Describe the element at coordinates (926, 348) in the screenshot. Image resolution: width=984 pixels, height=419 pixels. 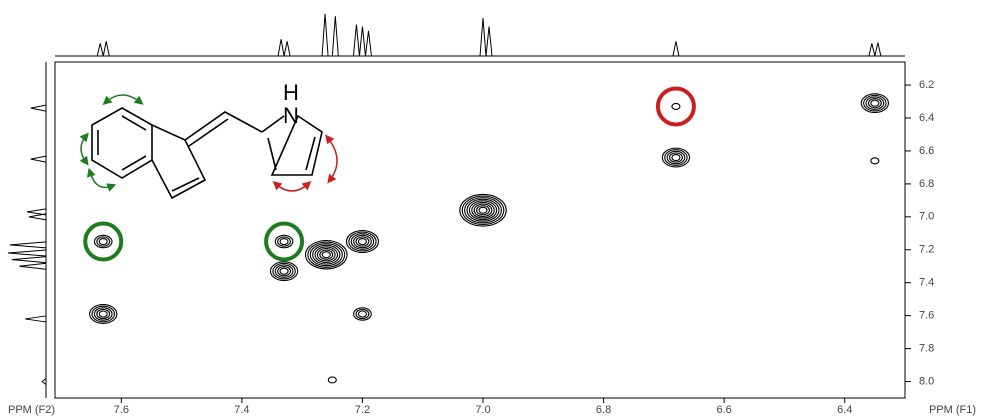
I see `y-tick-label: 7.8` at that location.